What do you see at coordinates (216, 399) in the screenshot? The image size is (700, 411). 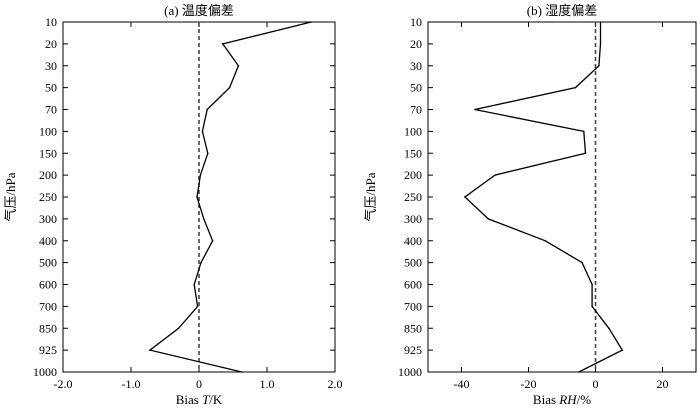 I see `x-axis-title-unit: /K` at bounding box center [216, 399].